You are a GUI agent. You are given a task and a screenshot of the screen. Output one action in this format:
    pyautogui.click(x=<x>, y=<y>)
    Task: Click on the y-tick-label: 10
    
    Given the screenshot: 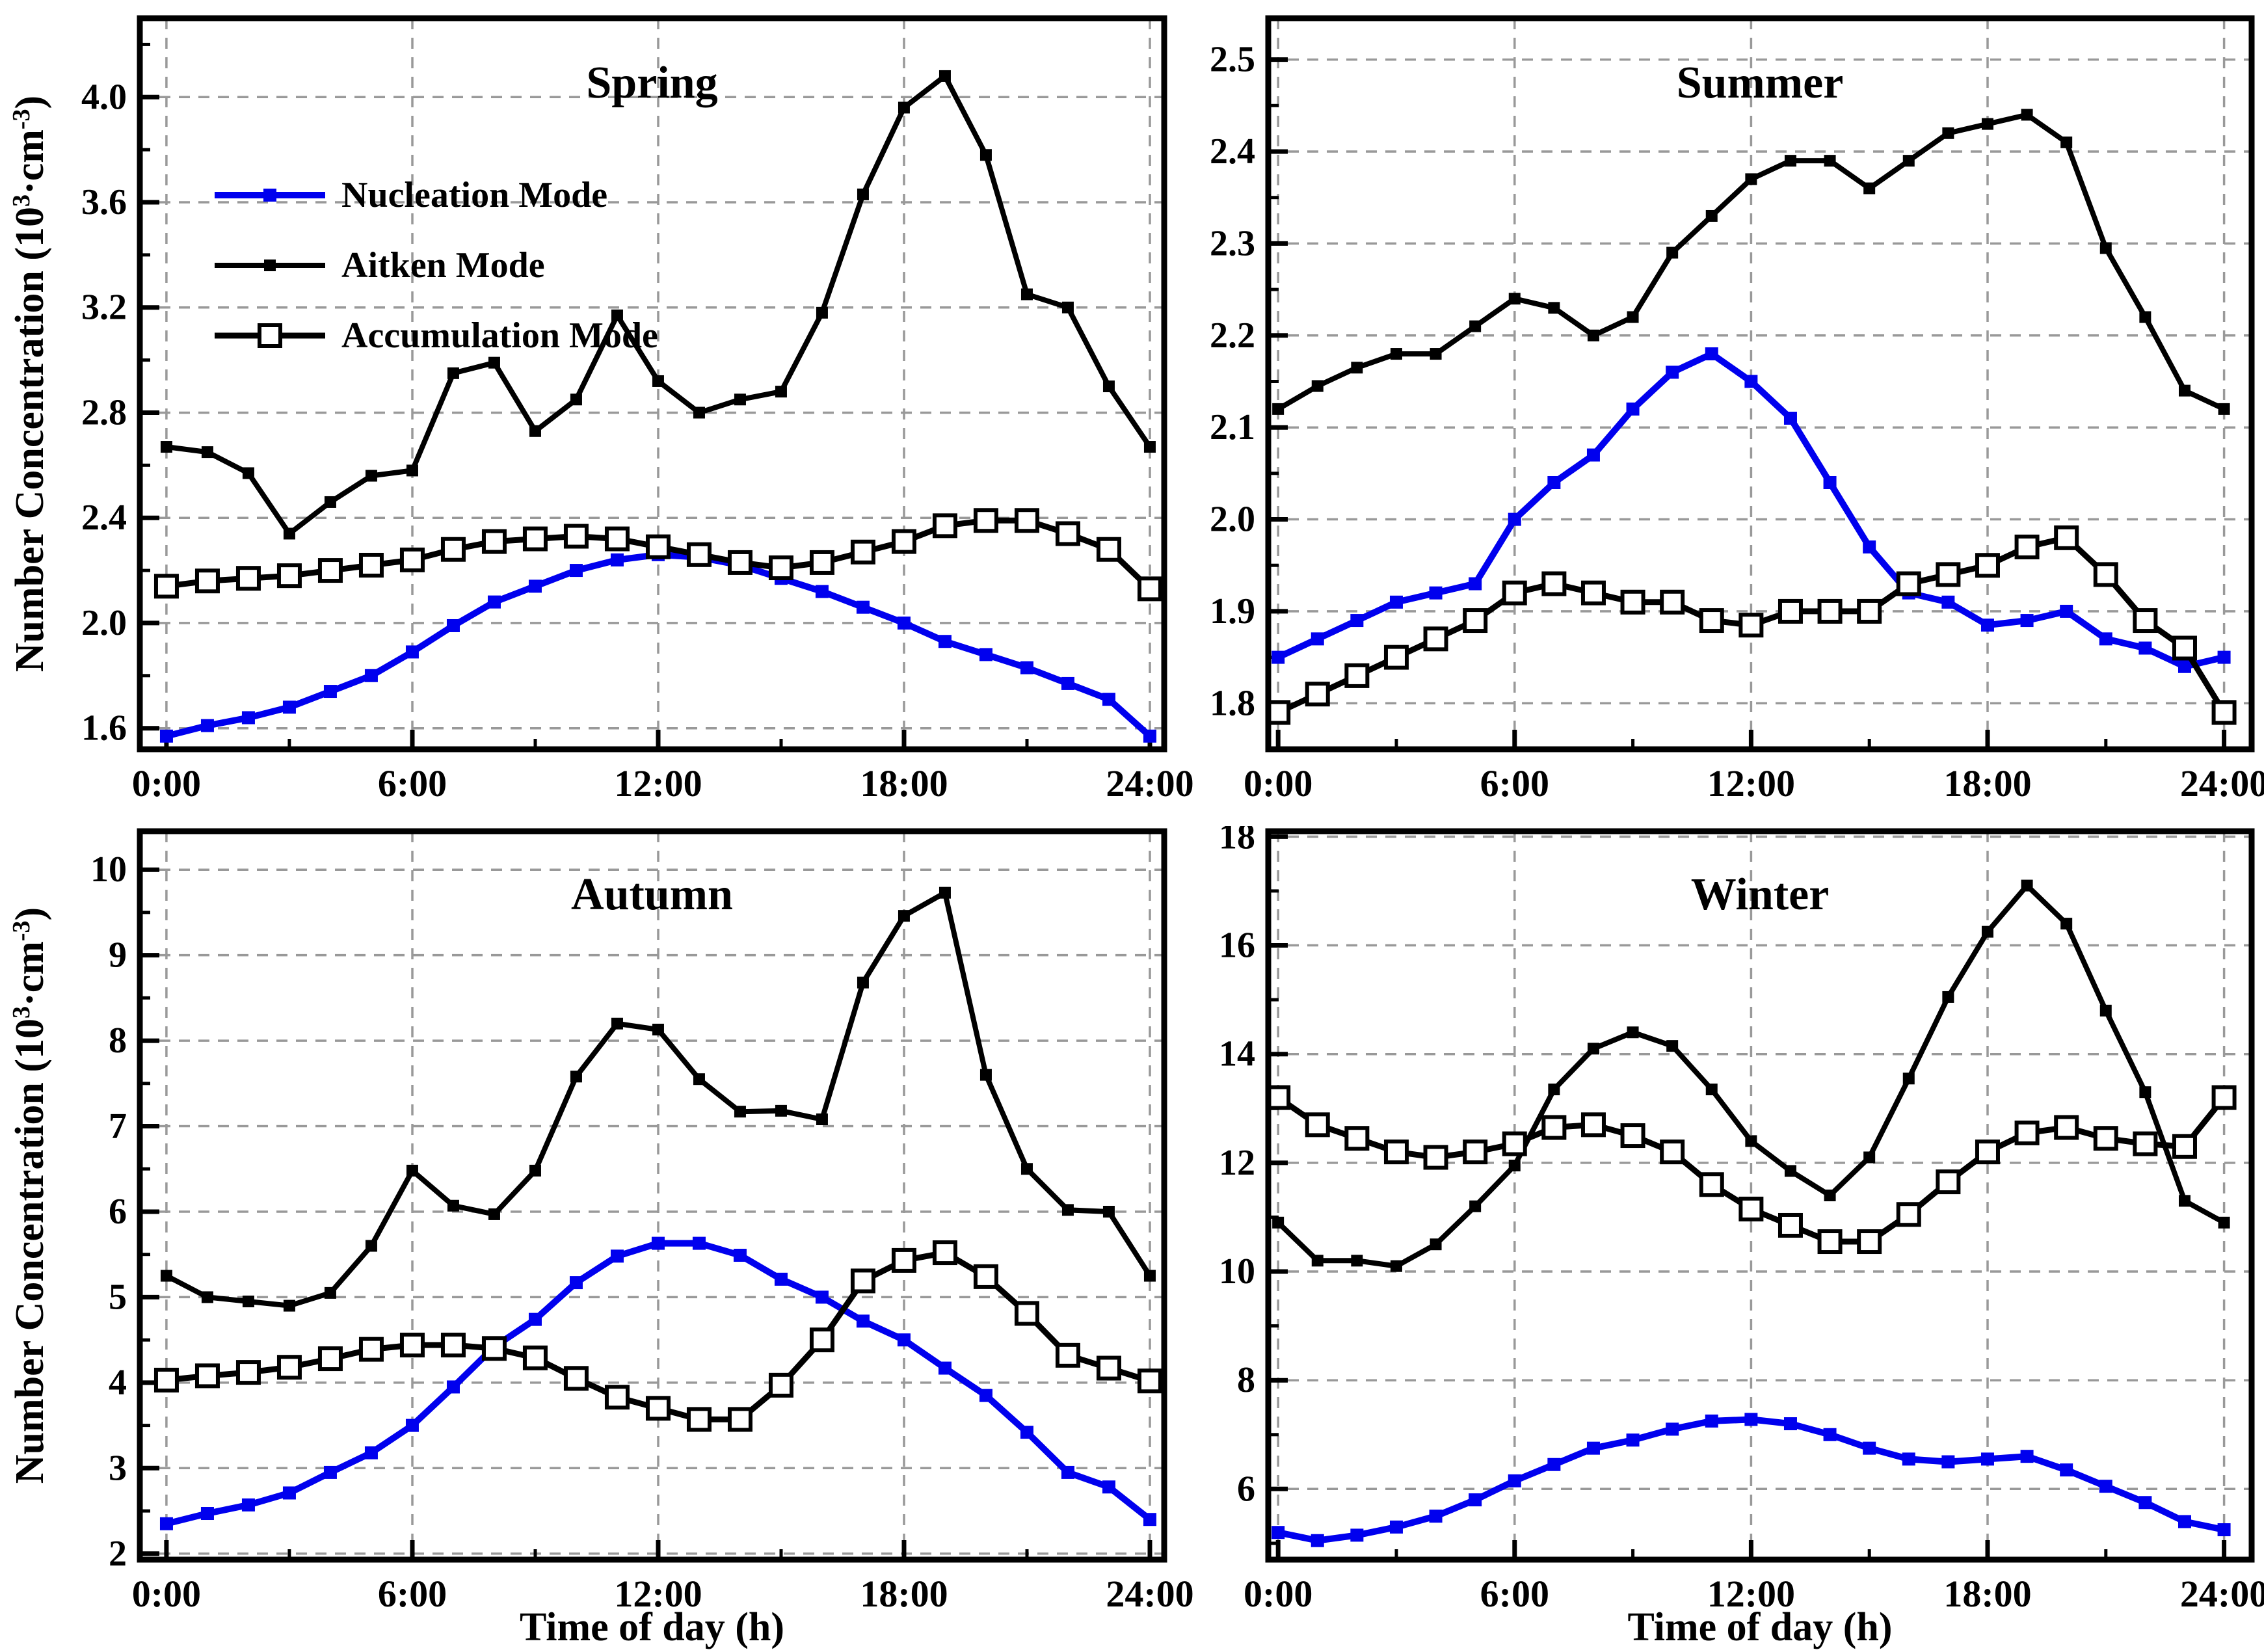 What is the action you would take?
    pyautogui.click(x=1237, y=1271)
    